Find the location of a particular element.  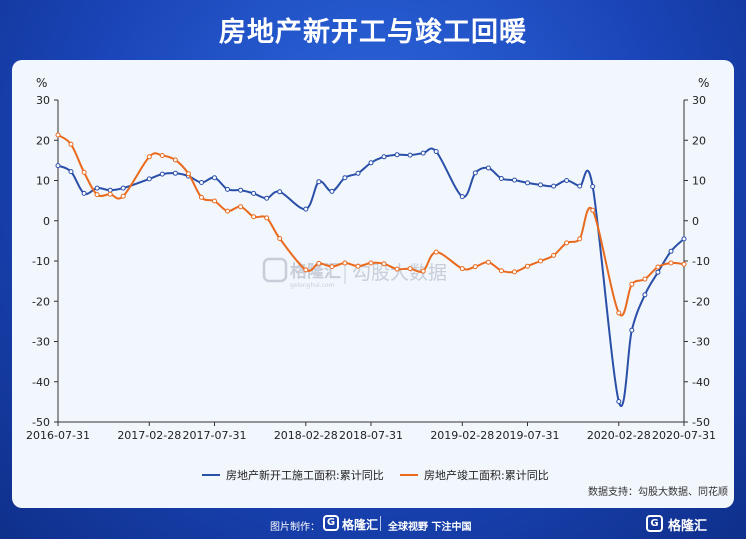

corner-logo-icon: G is located at coordinates (654, 523).